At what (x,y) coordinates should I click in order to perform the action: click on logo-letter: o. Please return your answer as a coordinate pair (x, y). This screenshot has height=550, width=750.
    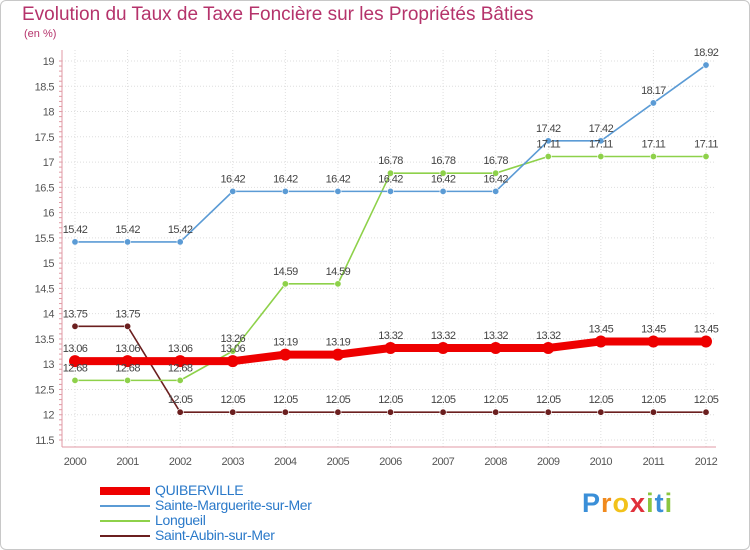
    Looking at the image, I should click on (621, 503).